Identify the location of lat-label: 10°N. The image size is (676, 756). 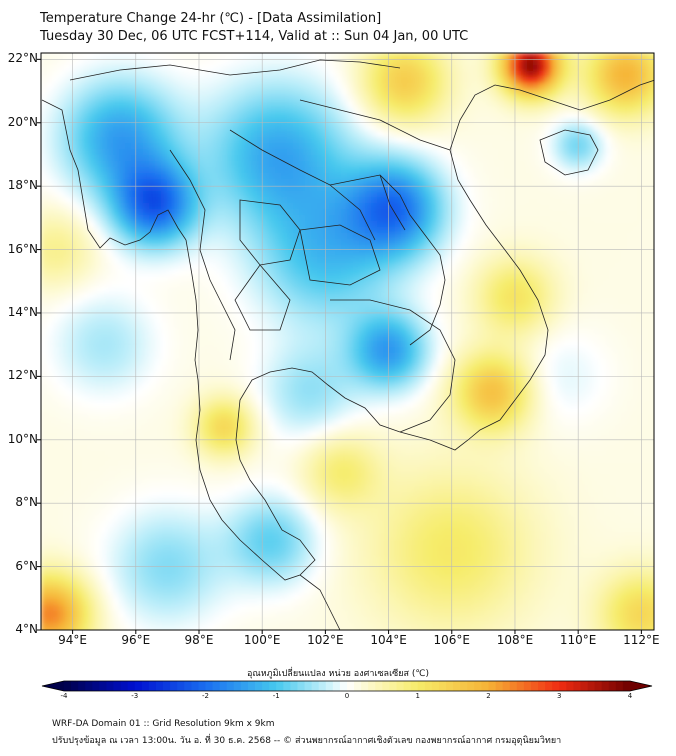
(22, 438).